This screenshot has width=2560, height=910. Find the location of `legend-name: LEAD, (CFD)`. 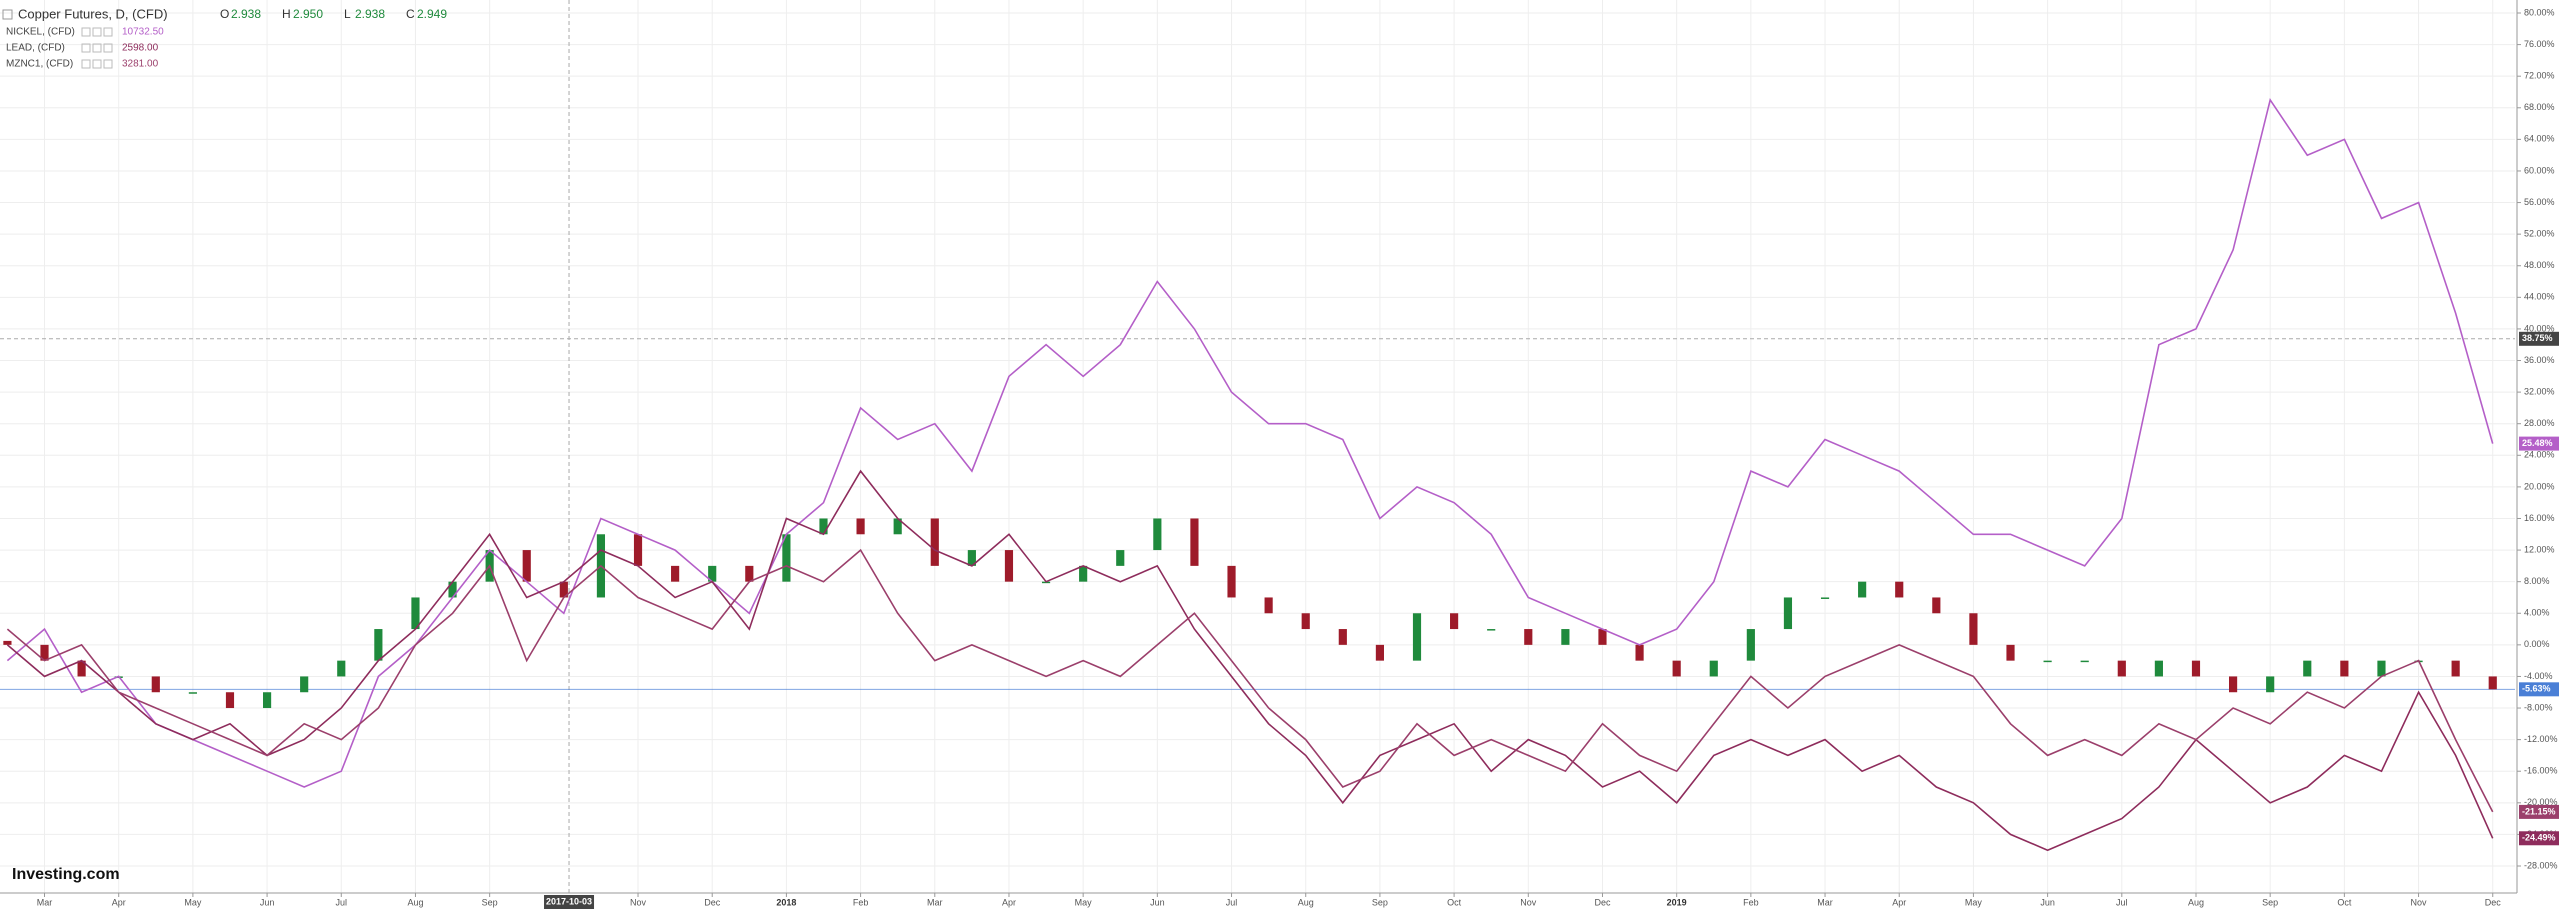

legend-name: LEAD, (CFD) is located at coordinates (35, 48).